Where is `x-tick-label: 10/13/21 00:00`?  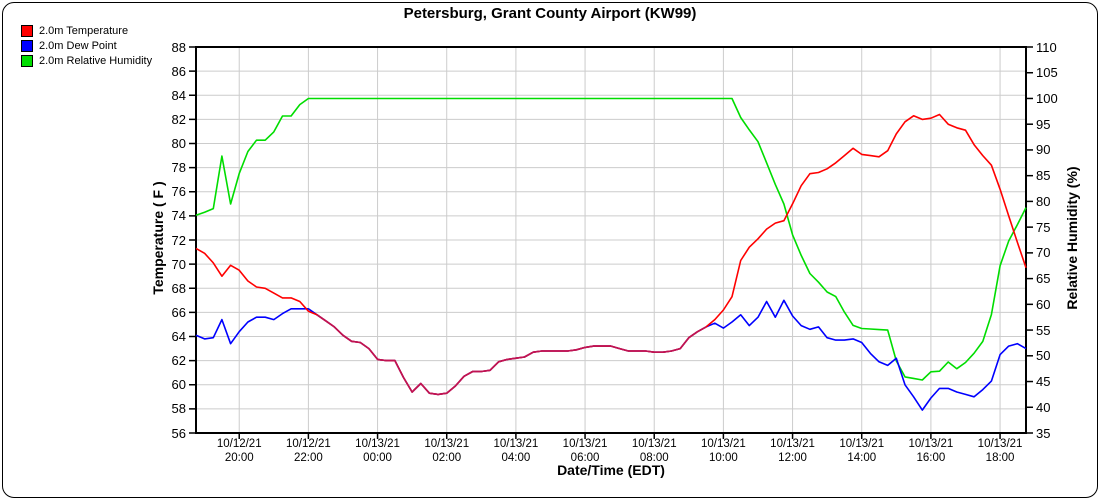 x-tick-label: 10/13/21 00:00 is located at coordinates (377, 451).